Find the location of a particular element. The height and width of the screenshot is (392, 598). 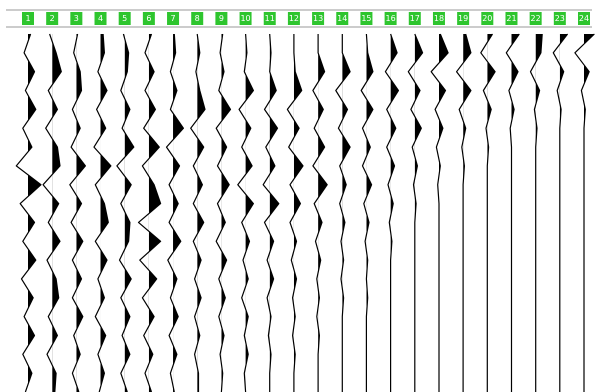

trace-label: 9 is located at coordinates (221, 18).